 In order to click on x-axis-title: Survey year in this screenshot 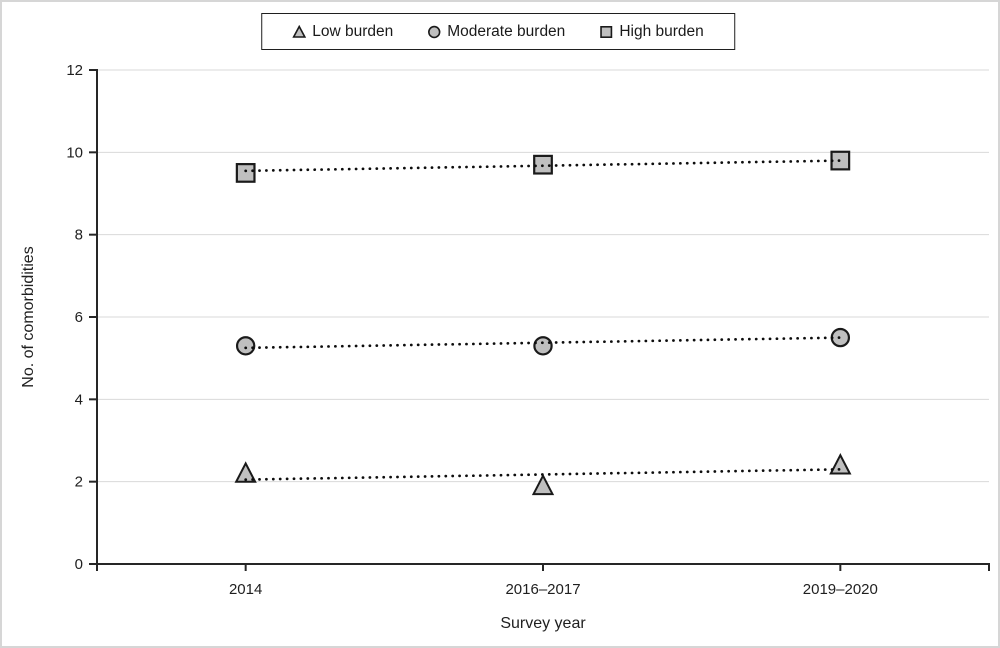, I will do `click(543, 623)`.